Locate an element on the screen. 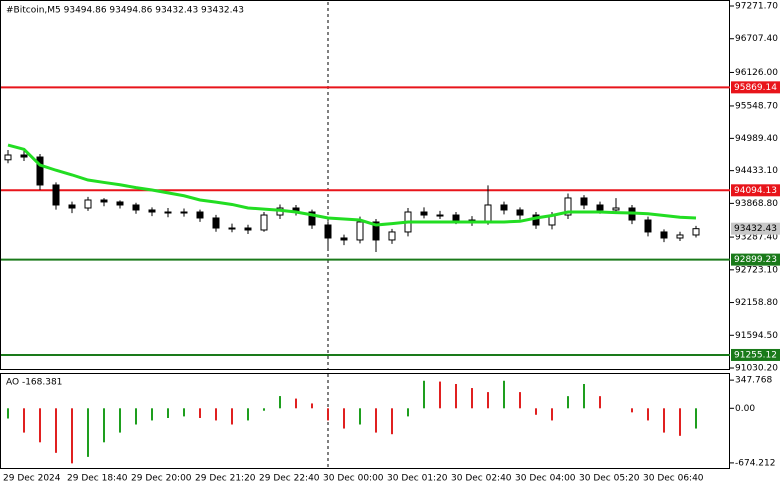  x-tick-label: 30 Dec 06:40 is located at coordinates (673, 479).